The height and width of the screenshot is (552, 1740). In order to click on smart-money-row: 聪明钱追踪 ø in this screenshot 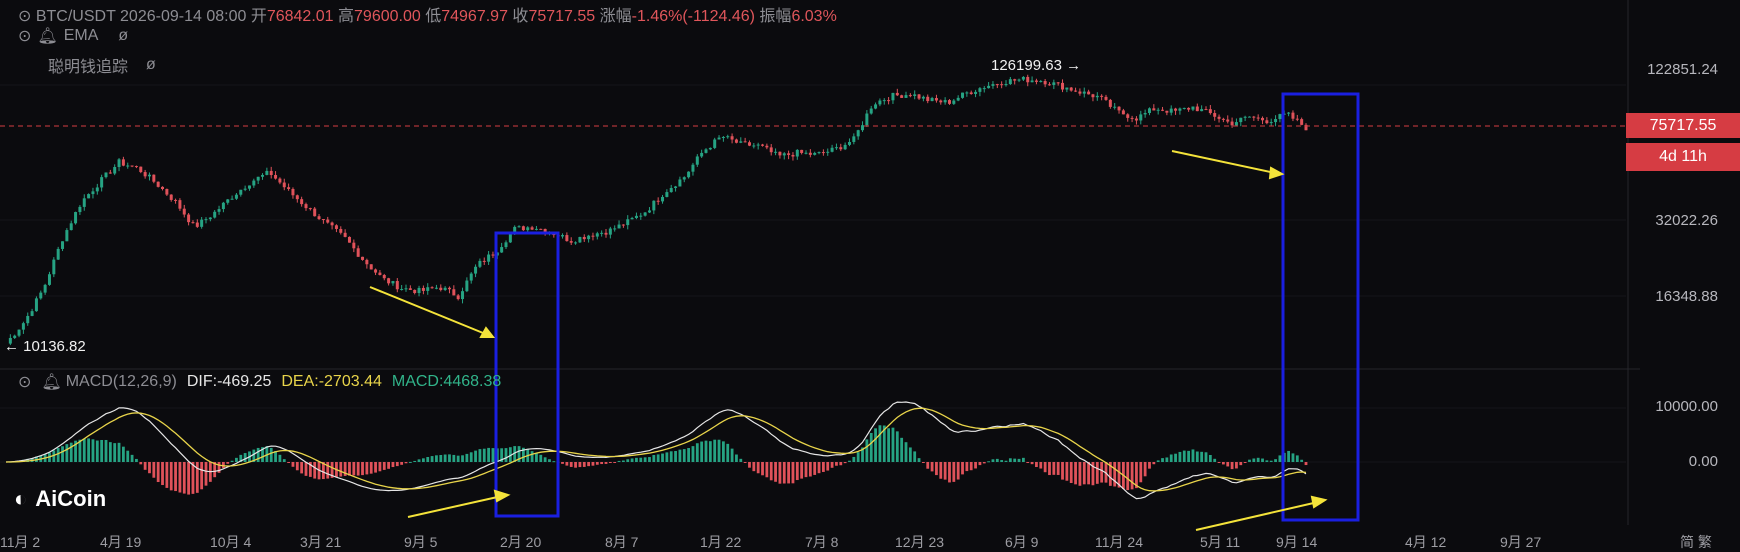, I will do `click(102, 65)`.